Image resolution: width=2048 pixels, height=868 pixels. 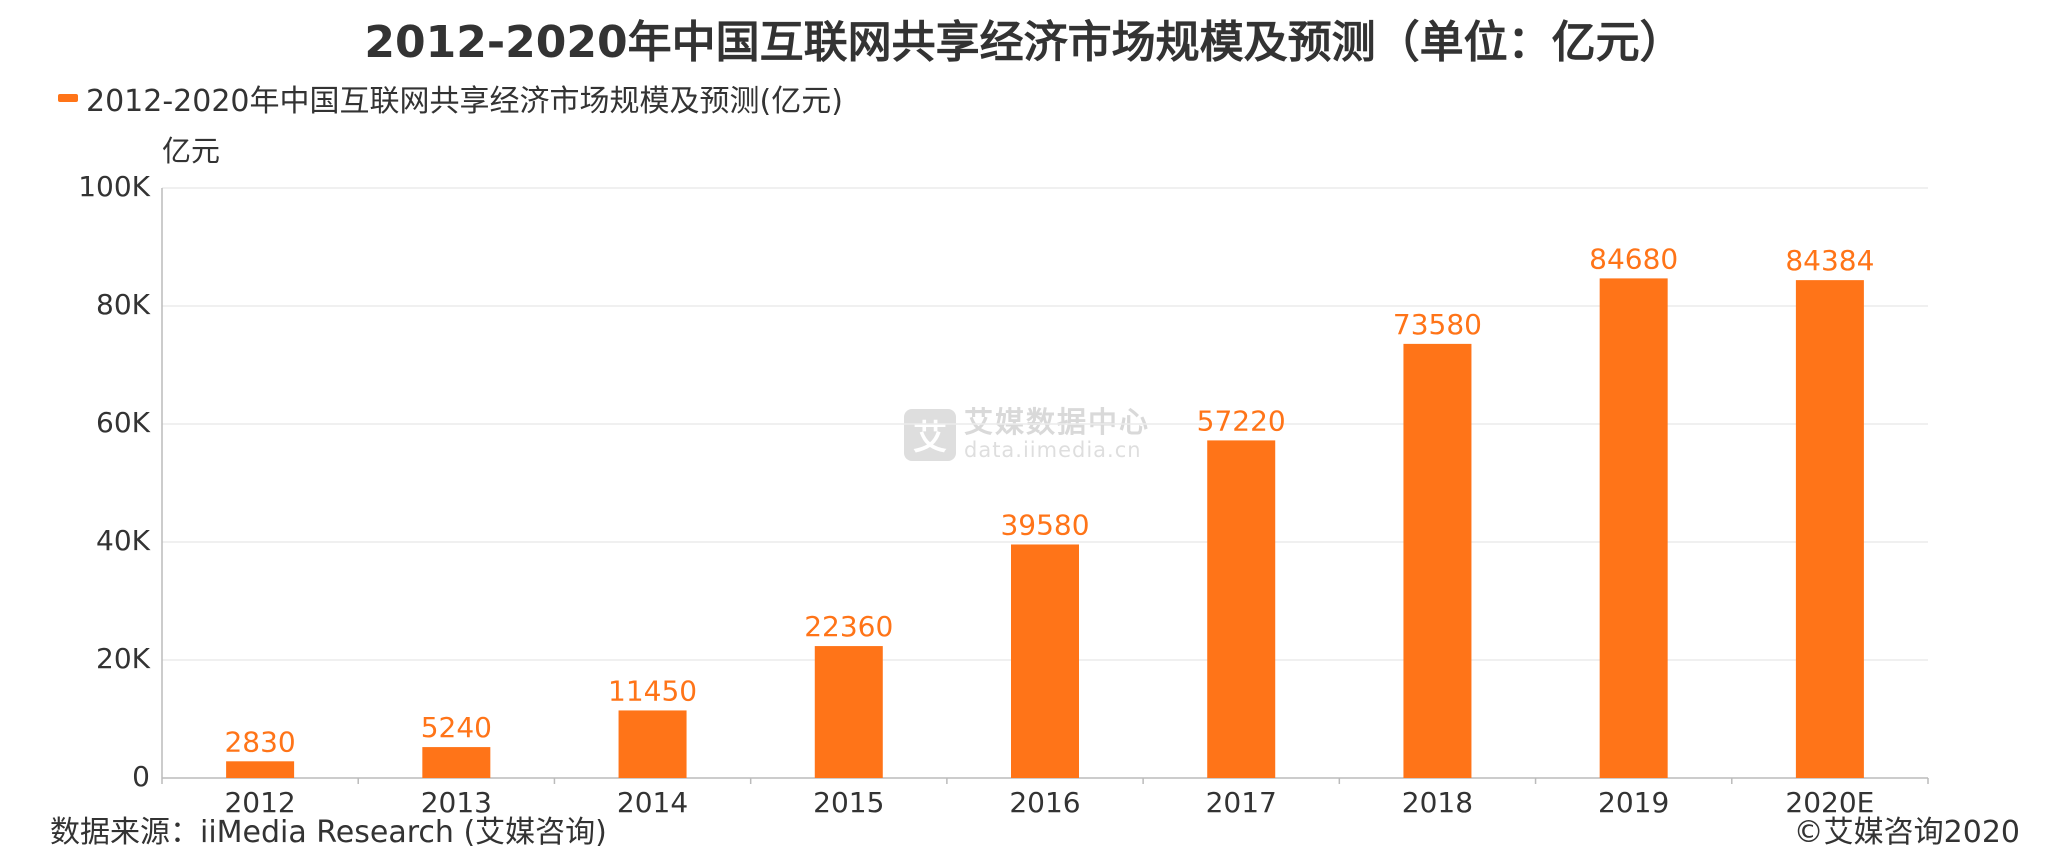 What do you see at coordinates (1829, 260) in the screenshot?
I see `bar-value-label: 84384` at bounding box center [1829, 260].